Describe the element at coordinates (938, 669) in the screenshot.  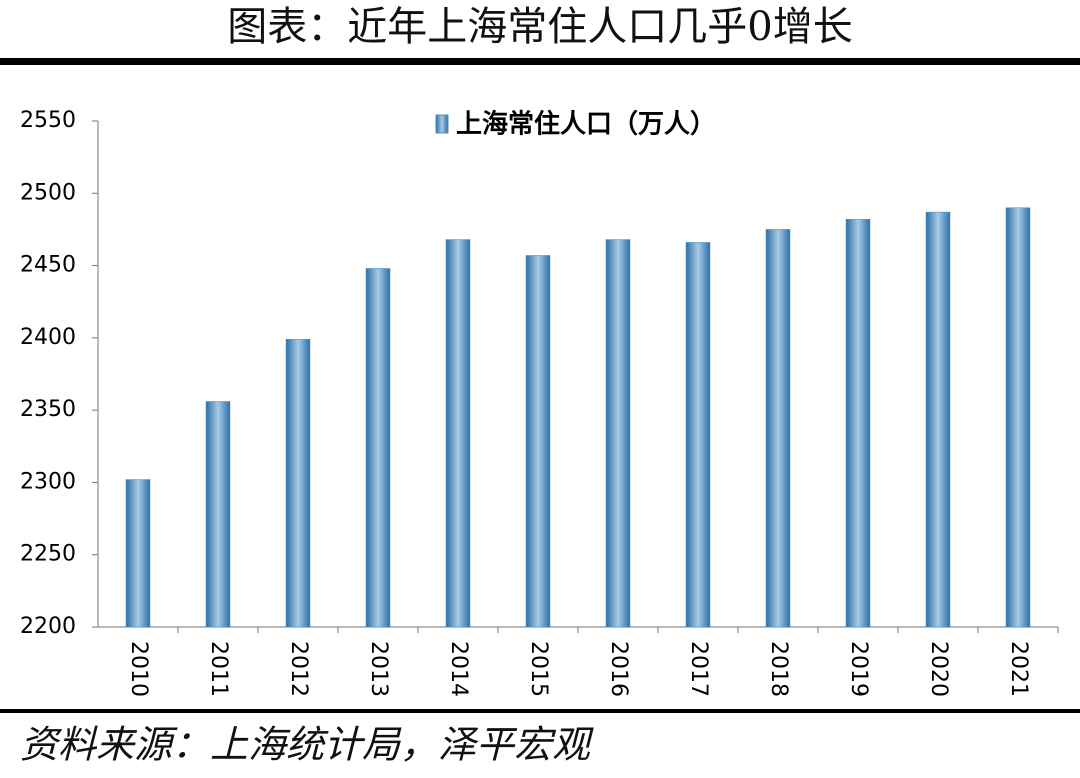
I see `x-tick-label: 2020` at that location.